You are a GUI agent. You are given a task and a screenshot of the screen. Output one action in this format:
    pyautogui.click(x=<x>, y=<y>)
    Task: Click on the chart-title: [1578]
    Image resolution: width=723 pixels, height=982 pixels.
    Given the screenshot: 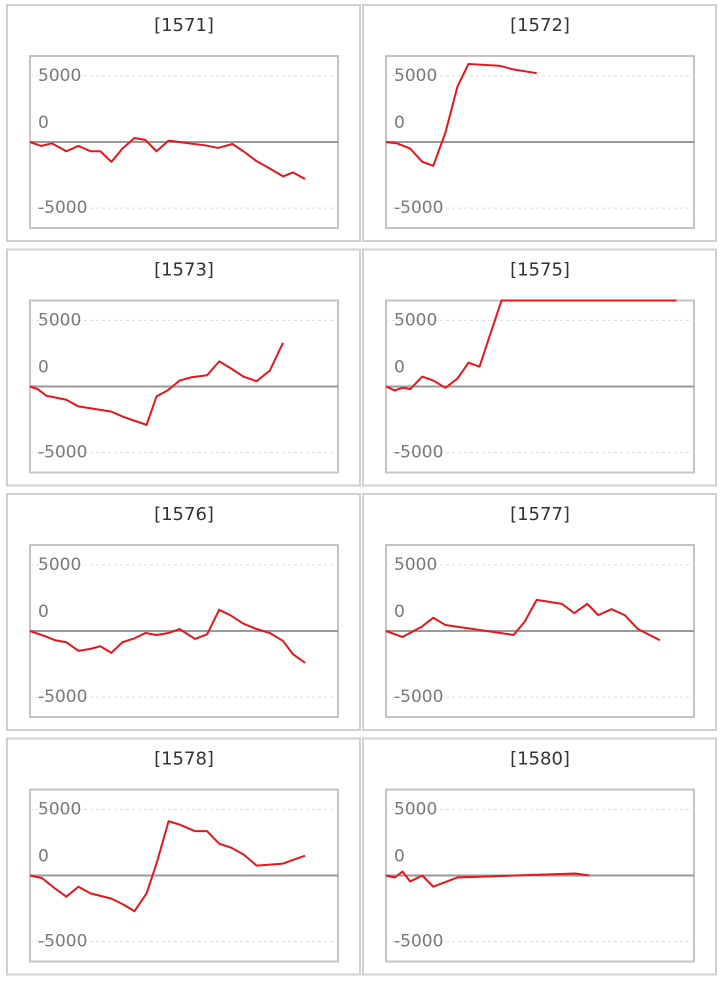 What is the action you would take?
    pyautogui.click(x=184, y=759)
    